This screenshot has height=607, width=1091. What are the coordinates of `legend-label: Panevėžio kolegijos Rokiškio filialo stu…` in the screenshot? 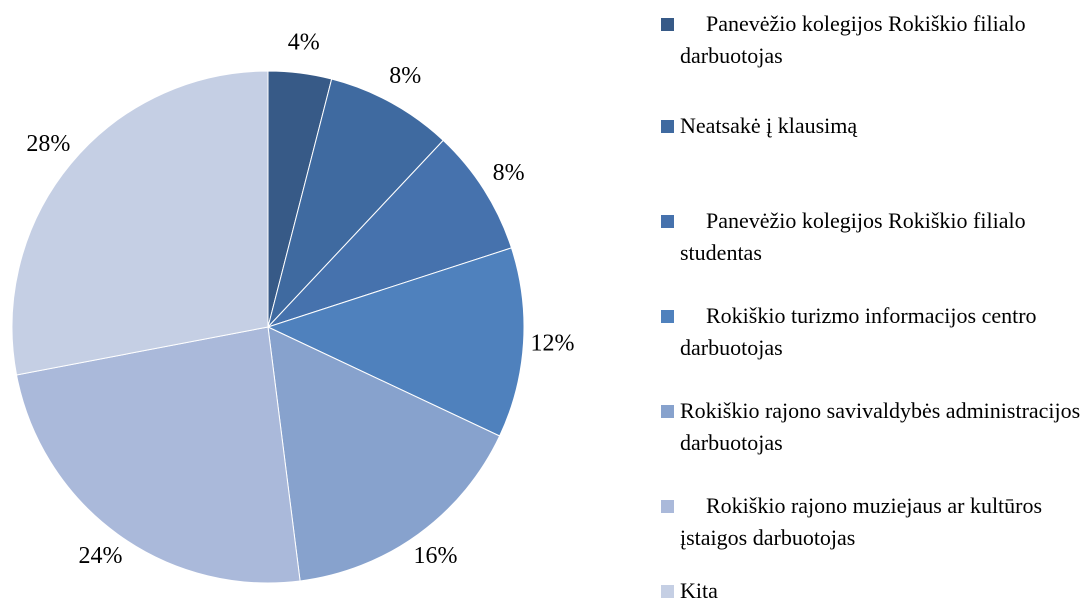 It's located at (853, 236).